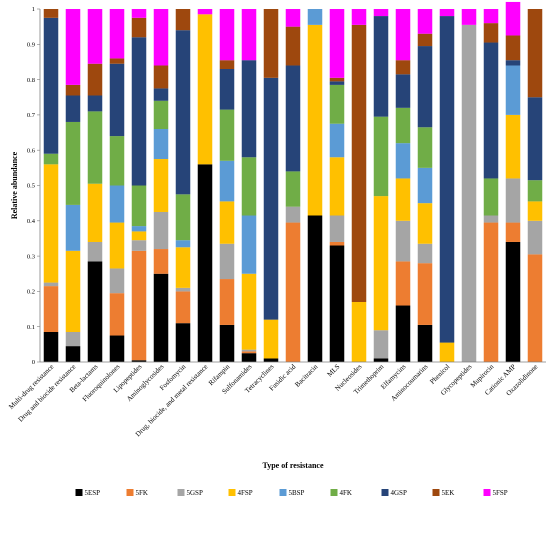  I want to click on legend-label-5esp: 5ESP, so click(93, 493).